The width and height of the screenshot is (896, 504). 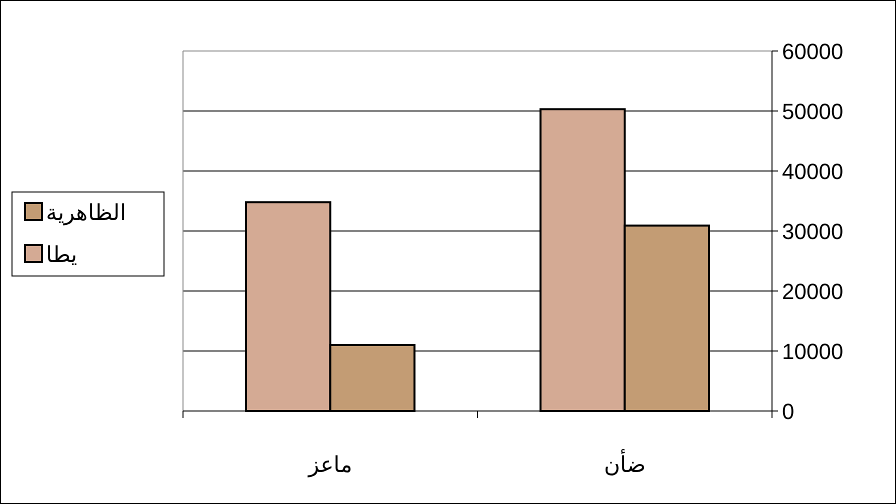 What do you see at coordinates (625, 462) in the screenshot?
I see `x-tick-label: ضأن` at bounding box center [625, 462].